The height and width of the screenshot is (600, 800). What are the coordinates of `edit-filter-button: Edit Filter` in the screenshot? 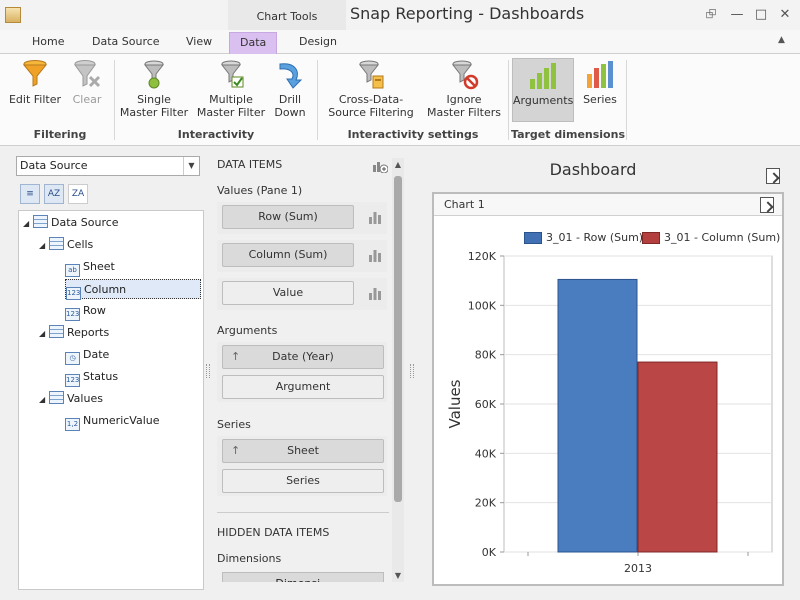 It's located at (35, 90).